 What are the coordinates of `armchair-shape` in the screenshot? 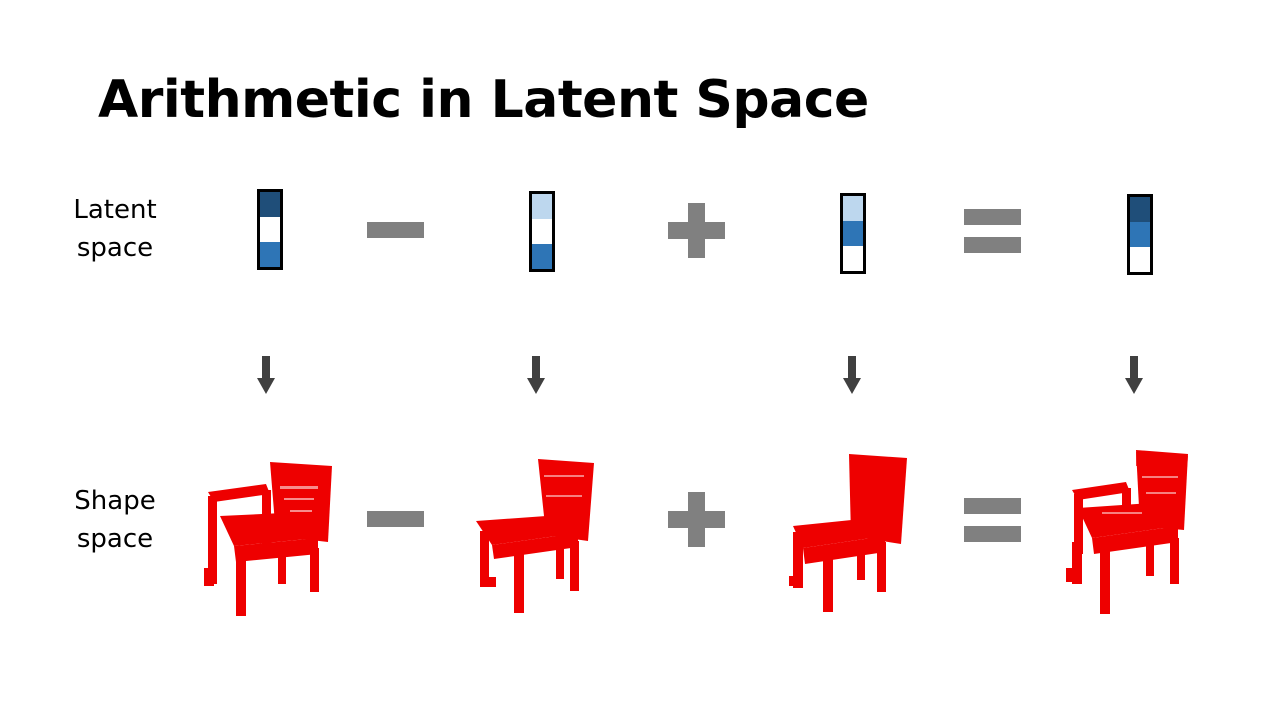 It's located at (268, 539).